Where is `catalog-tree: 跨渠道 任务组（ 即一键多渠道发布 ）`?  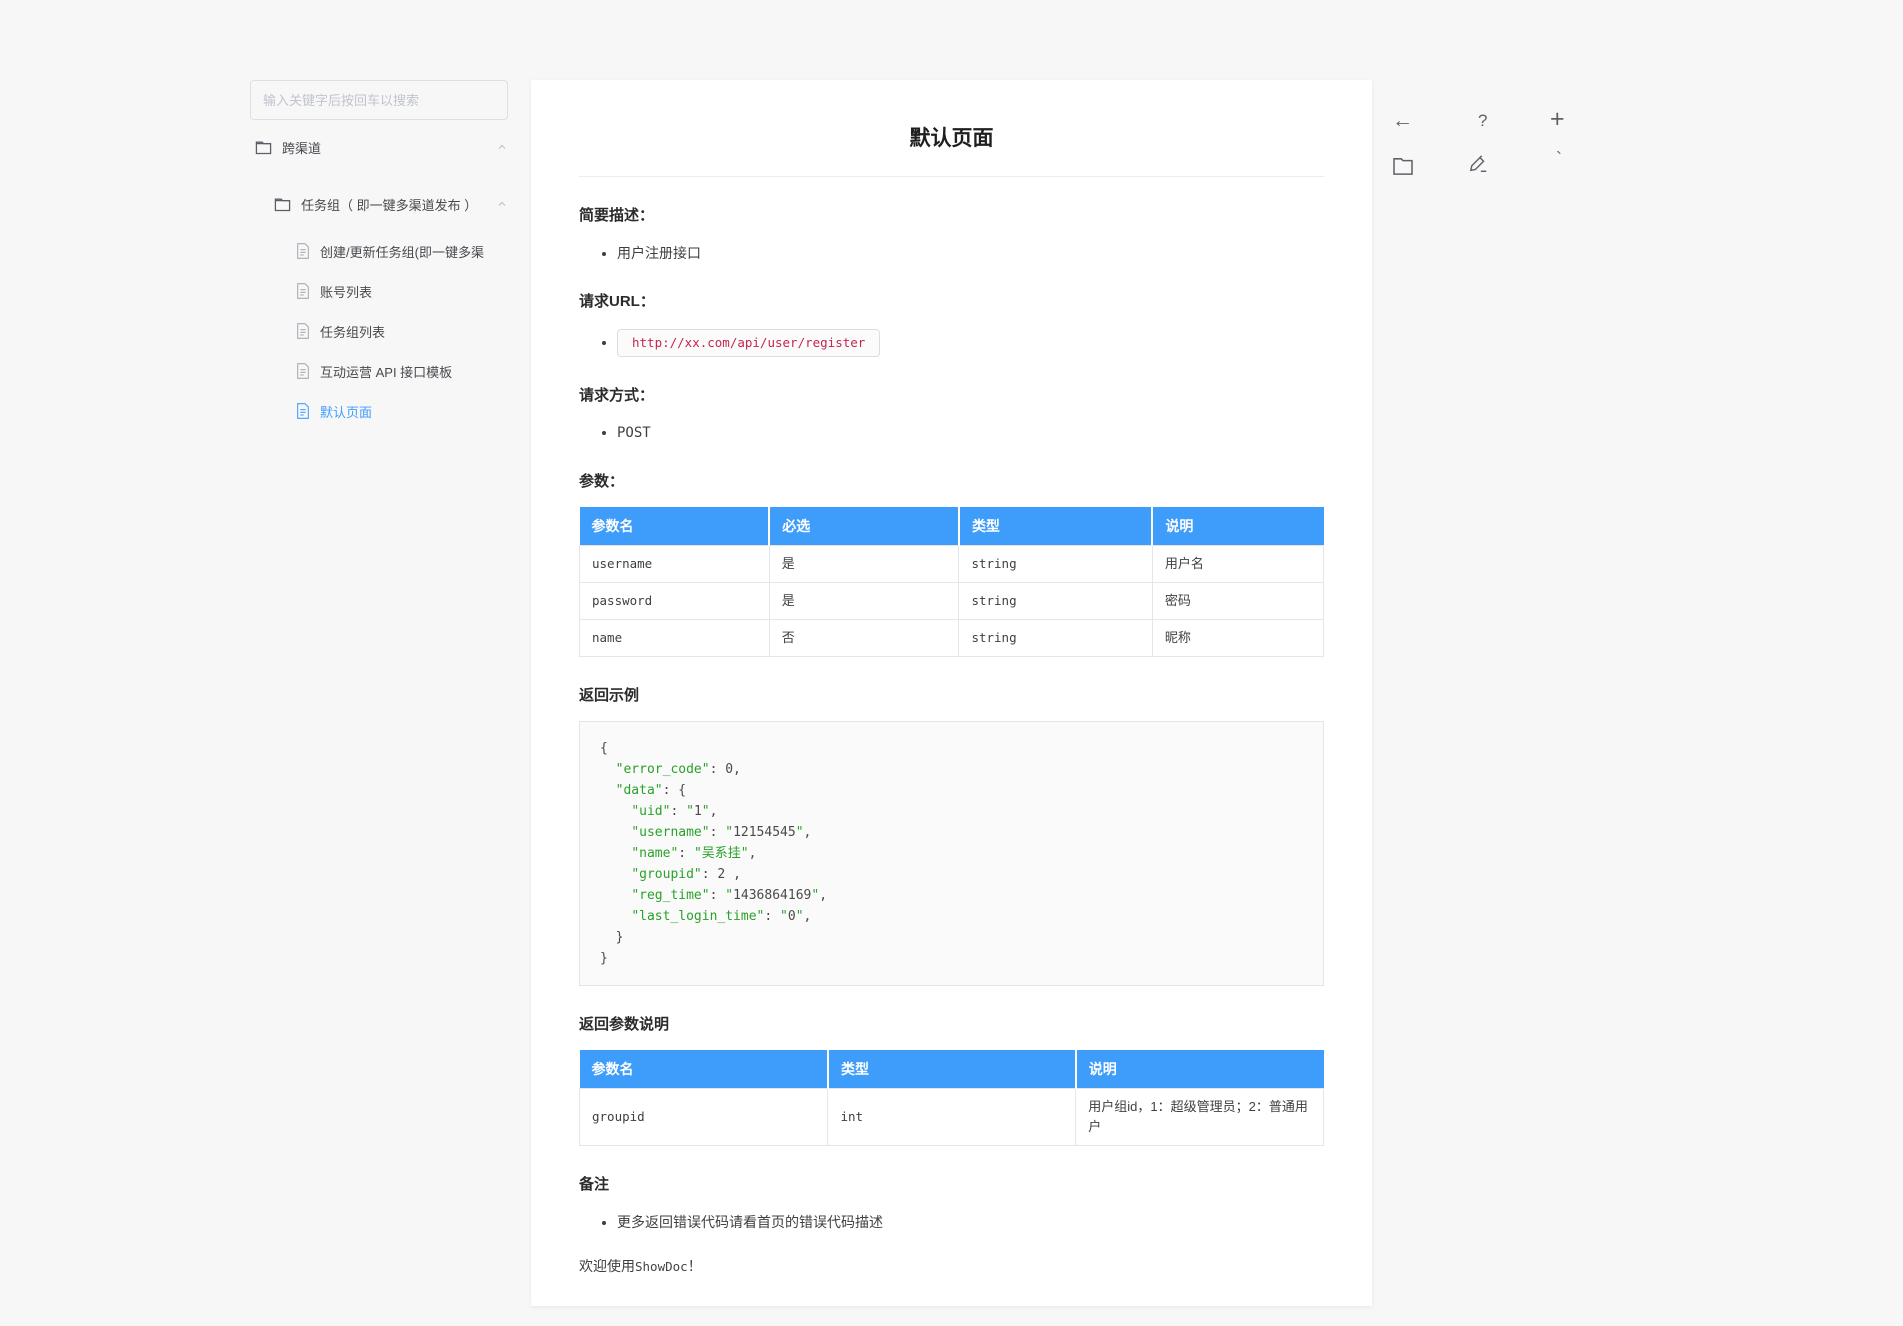
catalog-tree: 跨渠道 任务组（ 即一键多渠道发布 ） is located at coordinates (380, 279).